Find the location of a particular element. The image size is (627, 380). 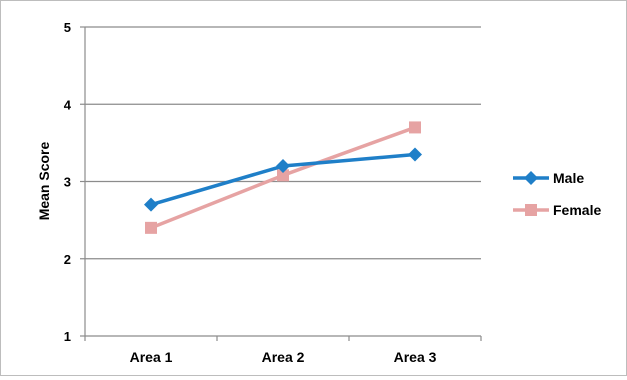

x-tick-labels: Area 1 Area 2 Area 3 is located at coordinates (283, 357).